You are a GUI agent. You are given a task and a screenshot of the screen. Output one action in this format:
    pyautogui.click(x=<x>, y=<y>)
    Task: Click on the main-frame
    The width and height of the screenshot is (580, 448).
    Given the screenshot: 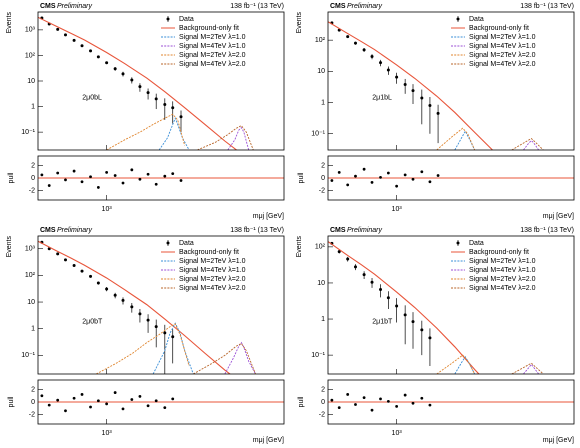 What is the action you would take?
    pyautogui.click(x=451, y=305)
    